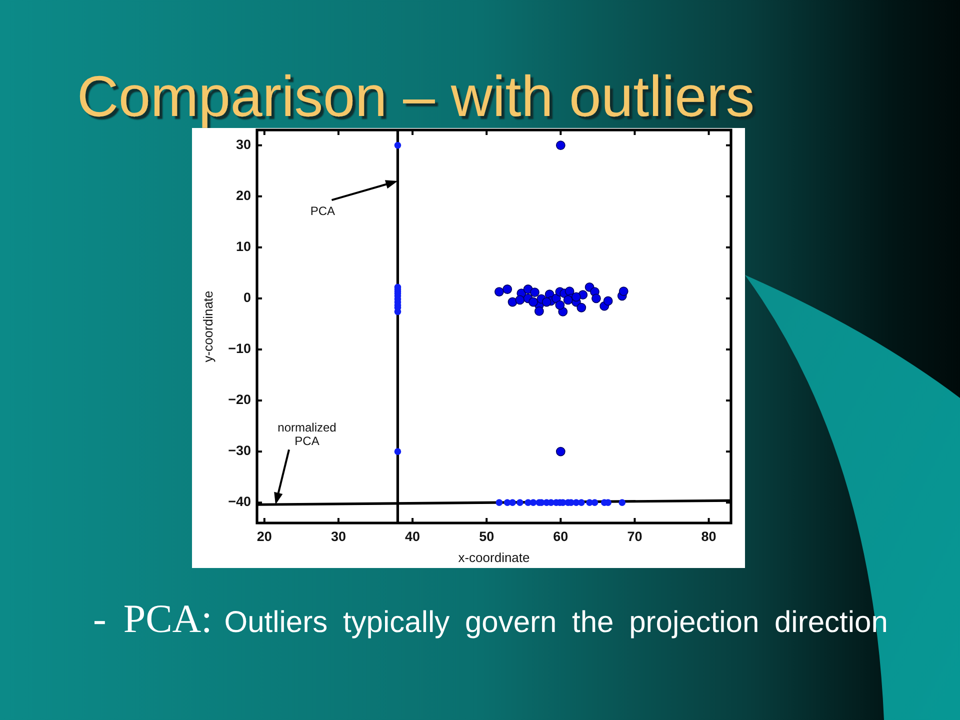 The image size is (960, 720). What do you see at coordinates (486, 536) in the screenshot?
I see `x-tick-label: 50` at bounding box center [486, 536].